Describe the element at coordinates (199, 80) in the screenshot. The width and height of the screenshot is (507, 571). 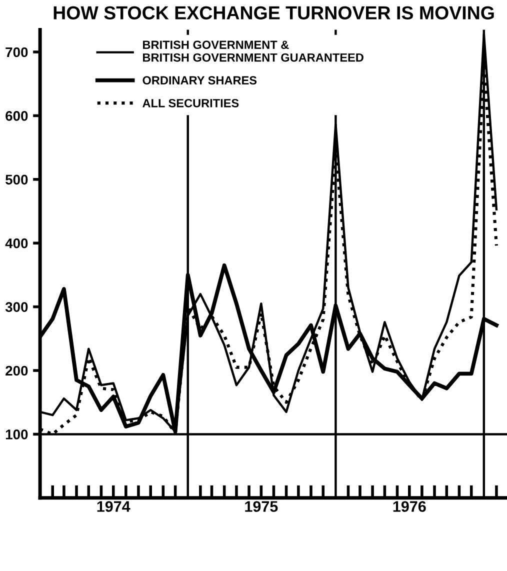
I see `legend-label: ORDINARY SHARES` at that location.